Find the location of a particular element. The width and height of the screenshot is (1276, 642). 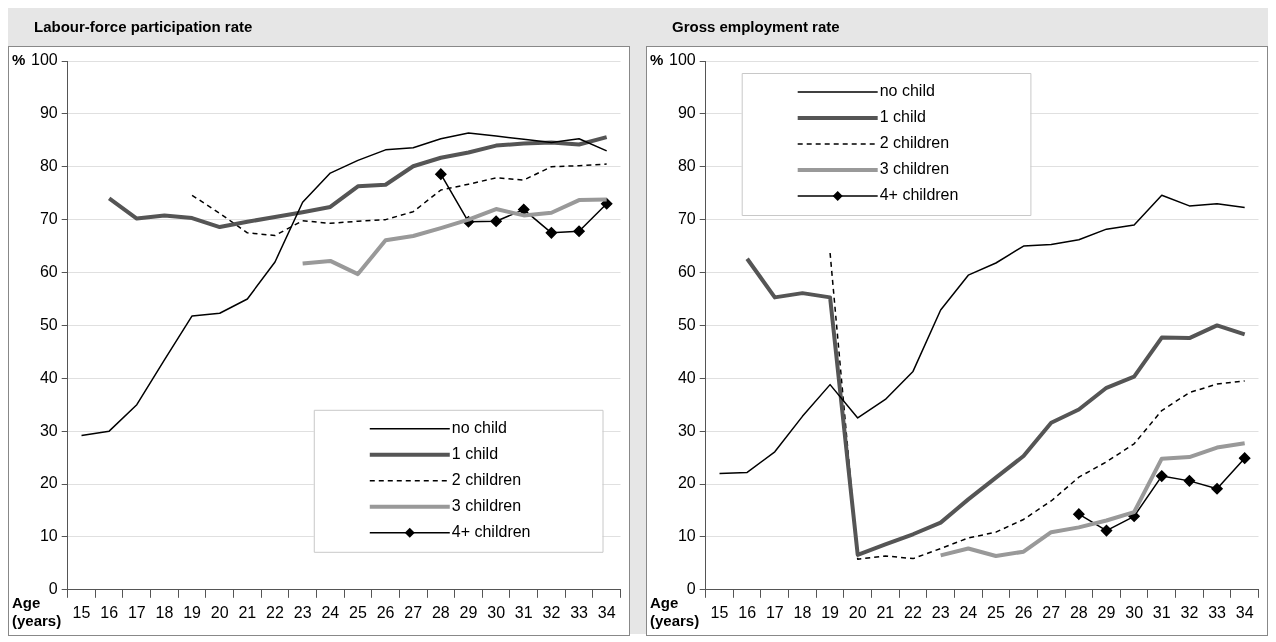

chart-title: Gross employment rate is located at coordinates (756, 27).